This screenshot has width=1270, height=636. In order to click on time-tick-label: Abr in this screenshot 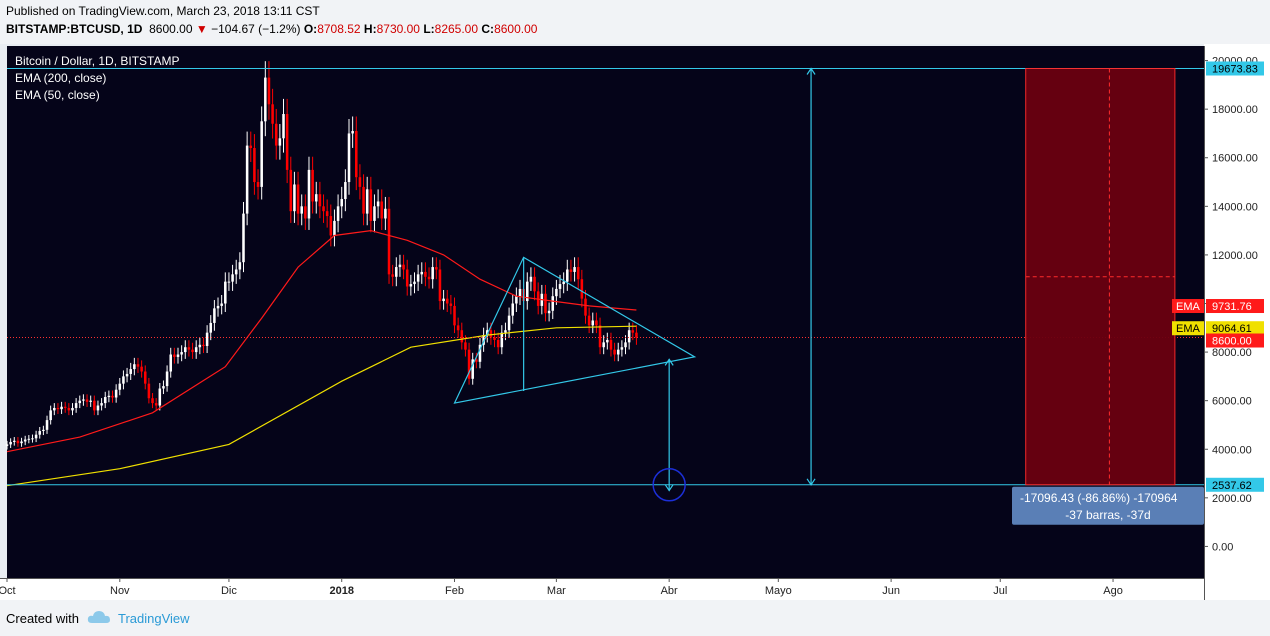, I will do `click(669, 591)`.